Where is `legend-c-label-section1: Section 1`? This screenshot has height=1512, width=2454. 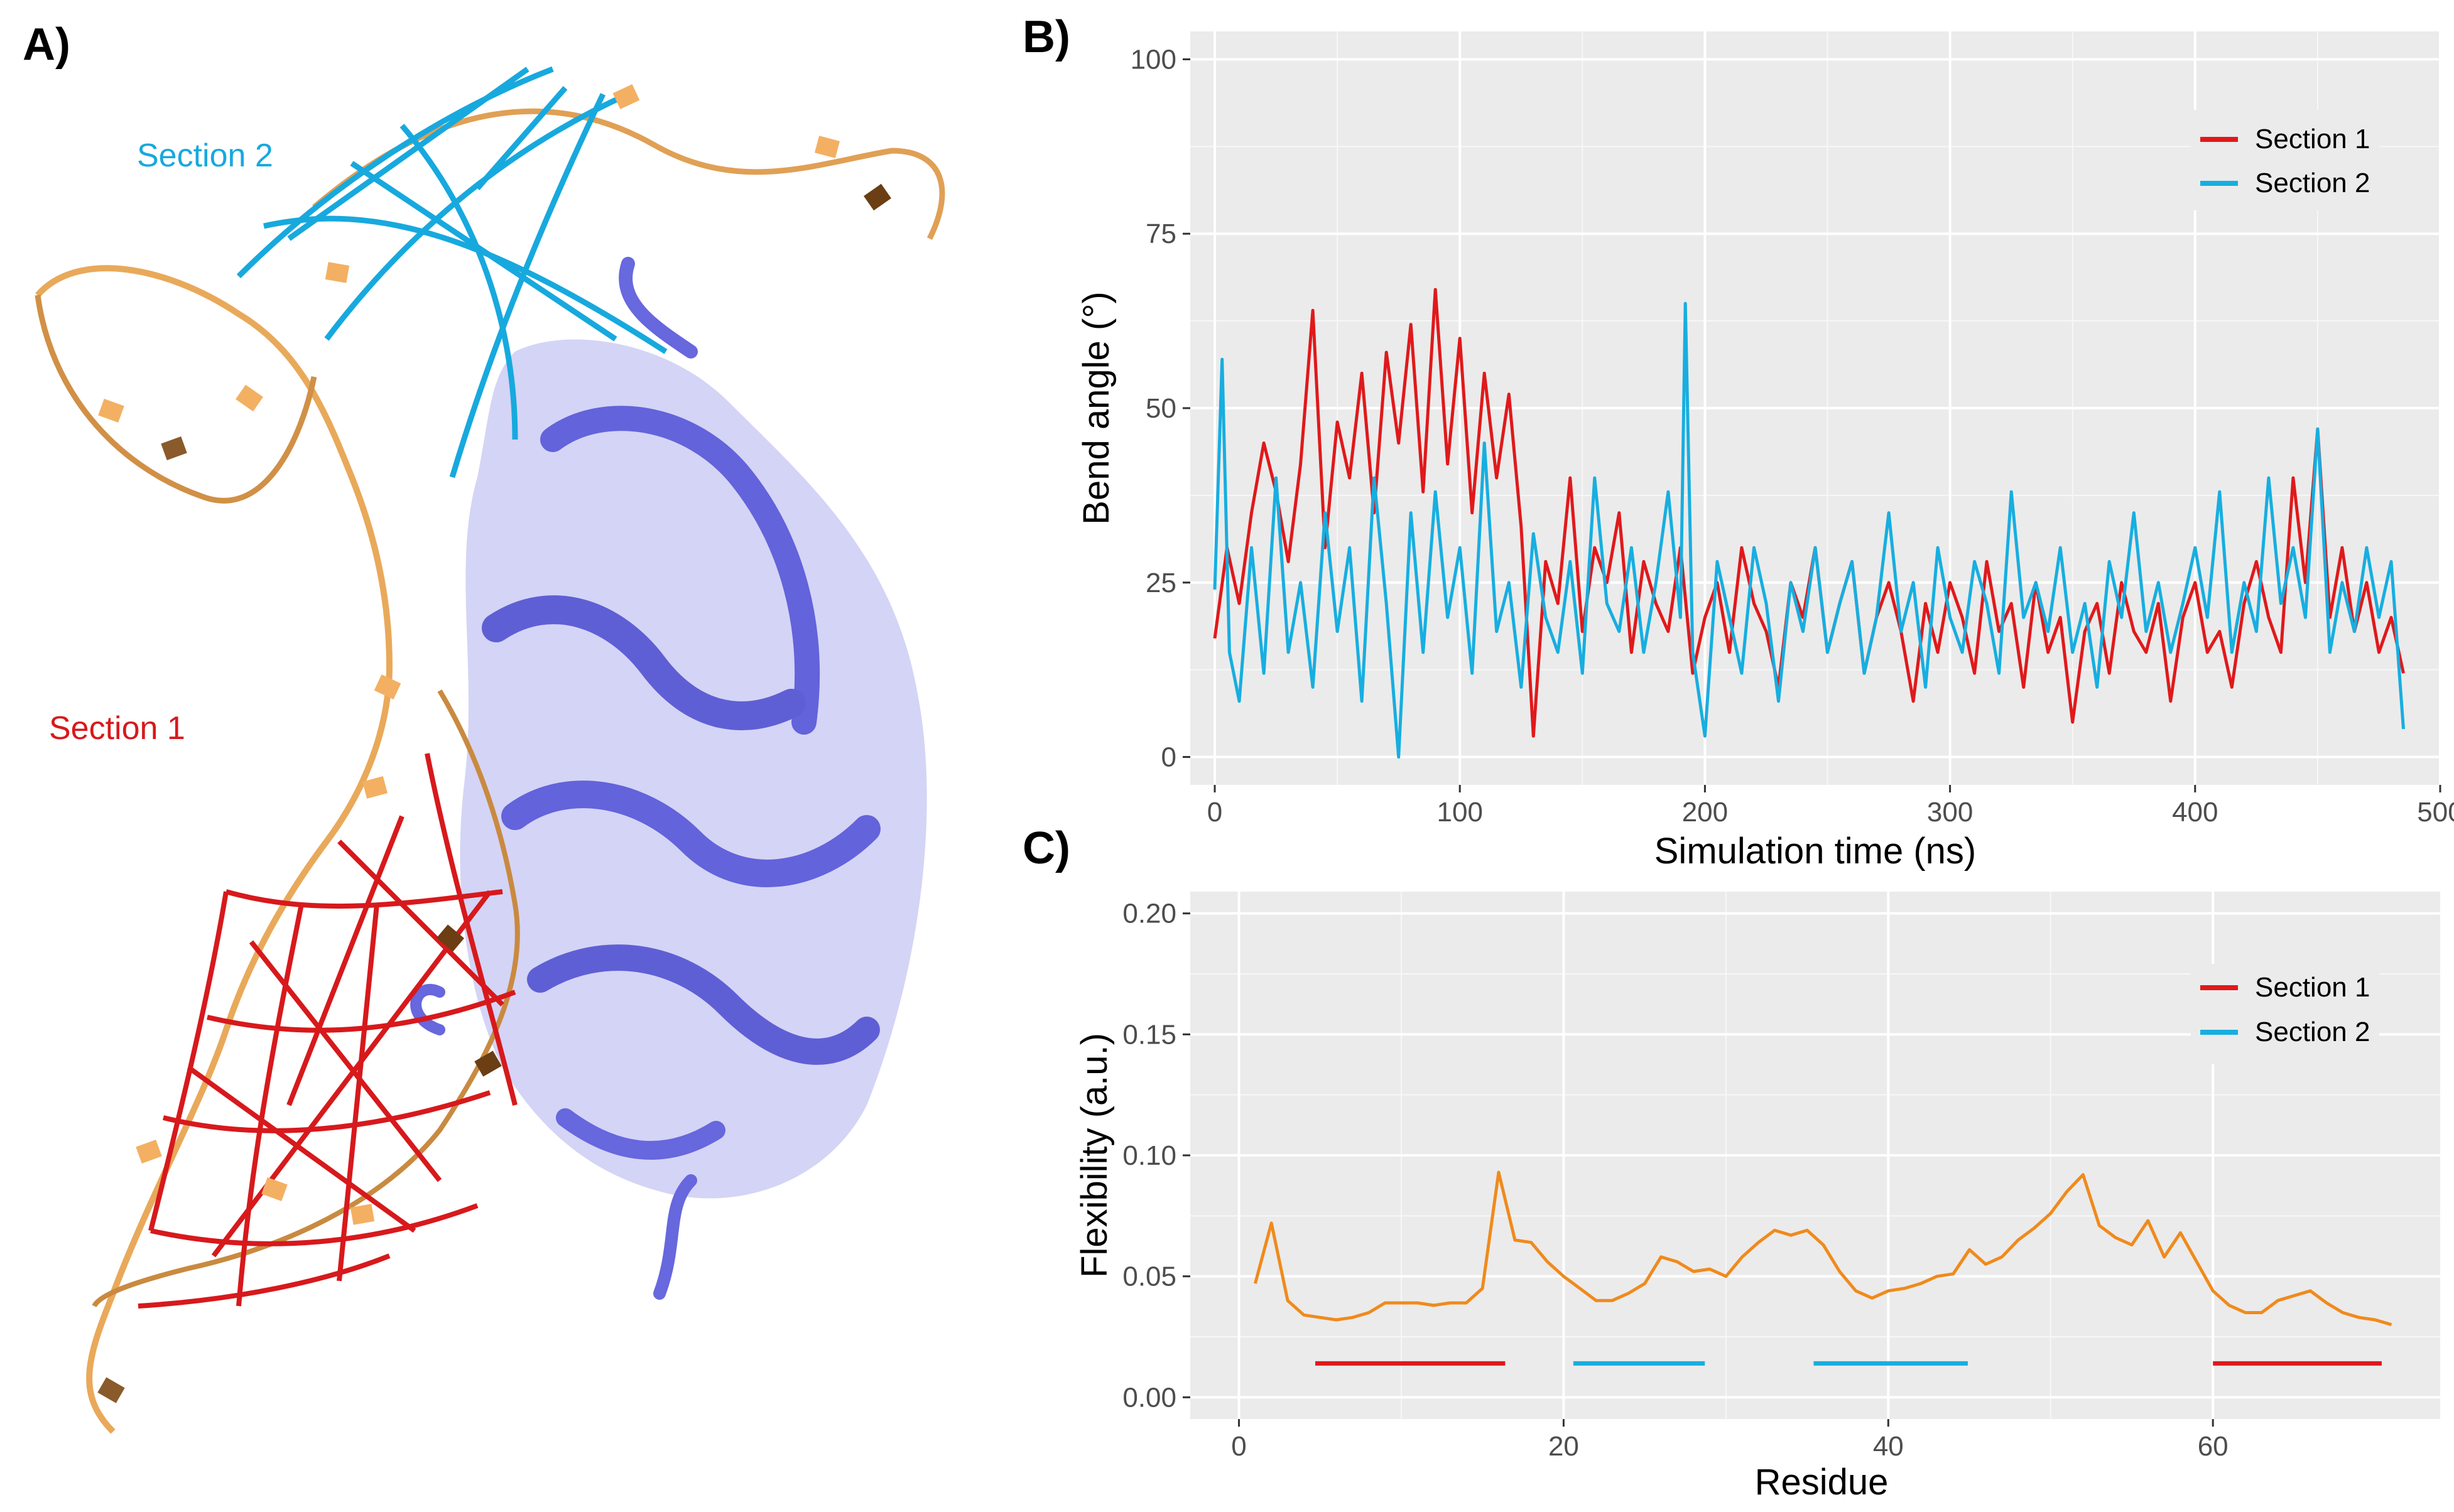
legend-c-label-section1: Section 1 is located at coordinates (2312, 987).